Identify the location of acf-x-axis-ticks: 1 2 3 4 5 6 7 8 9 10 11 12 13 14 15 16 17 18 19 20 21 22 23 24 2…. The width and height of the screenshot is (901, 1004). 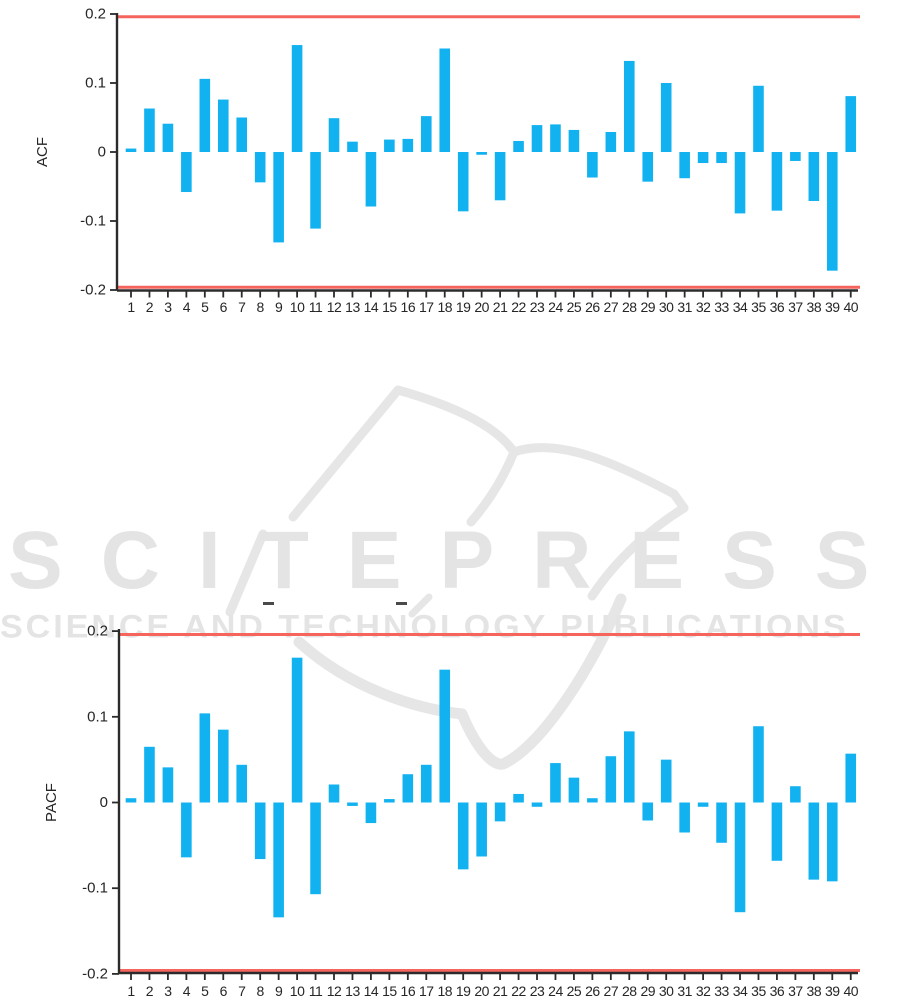
(493, 303).